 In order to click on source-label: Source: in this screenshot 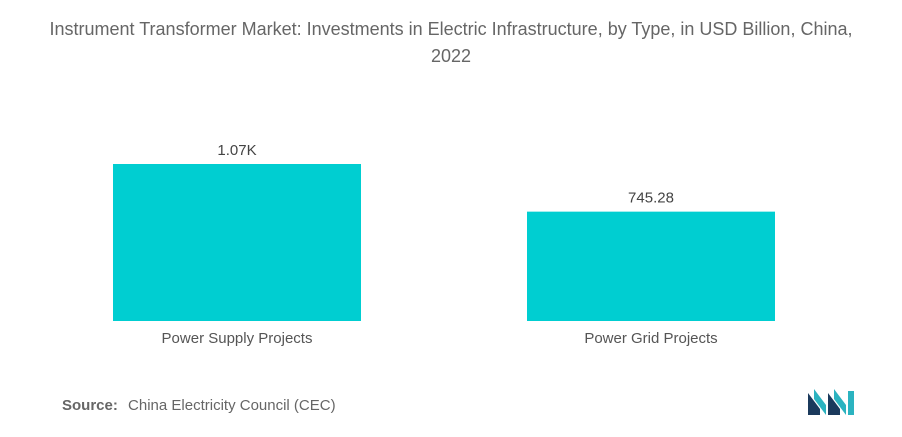, I will do `click(90, 405)`.